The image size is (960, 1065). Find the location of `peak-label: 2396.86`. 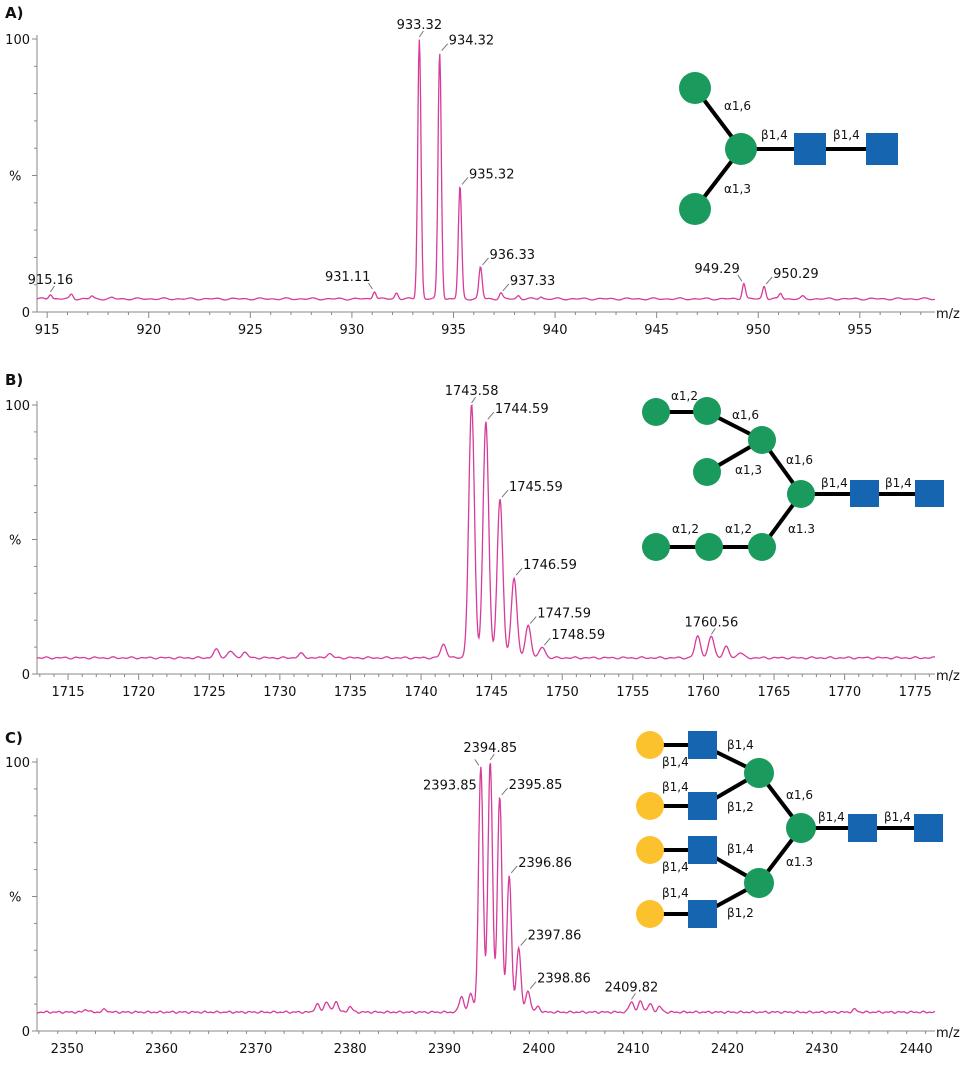

peak-label: 2396.86 is located at coordinates (545, 863).